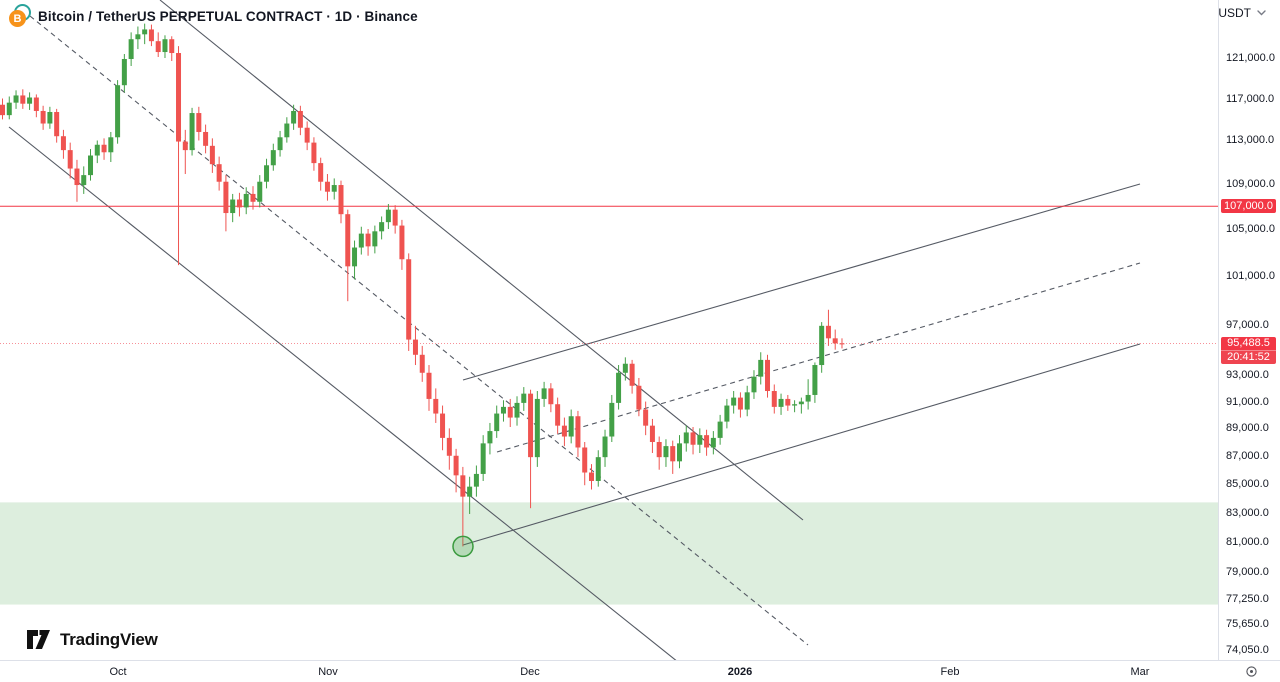 The image size is (1280, 682). Describe the element at coordinates (1247, 401) in the screenshot. I see `price-tick: 91,000.0` at that location.